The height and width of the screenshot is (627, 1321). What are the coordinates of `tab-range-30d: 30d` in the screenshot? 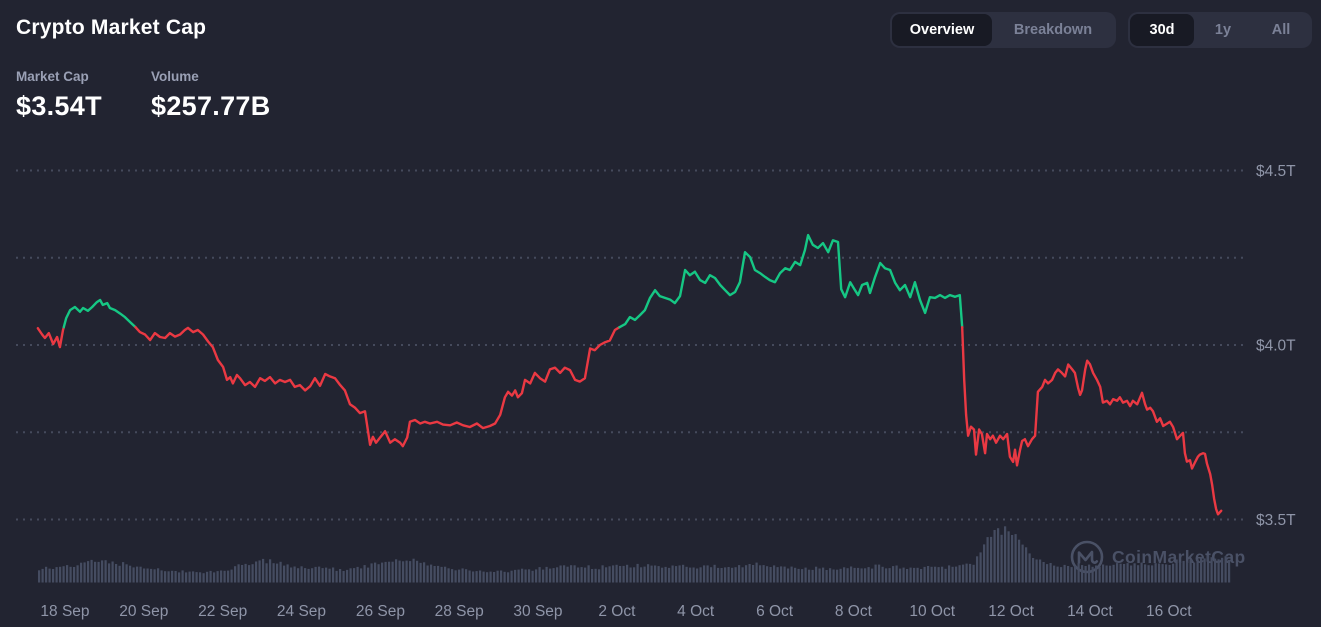 It's located at (1162, 30).